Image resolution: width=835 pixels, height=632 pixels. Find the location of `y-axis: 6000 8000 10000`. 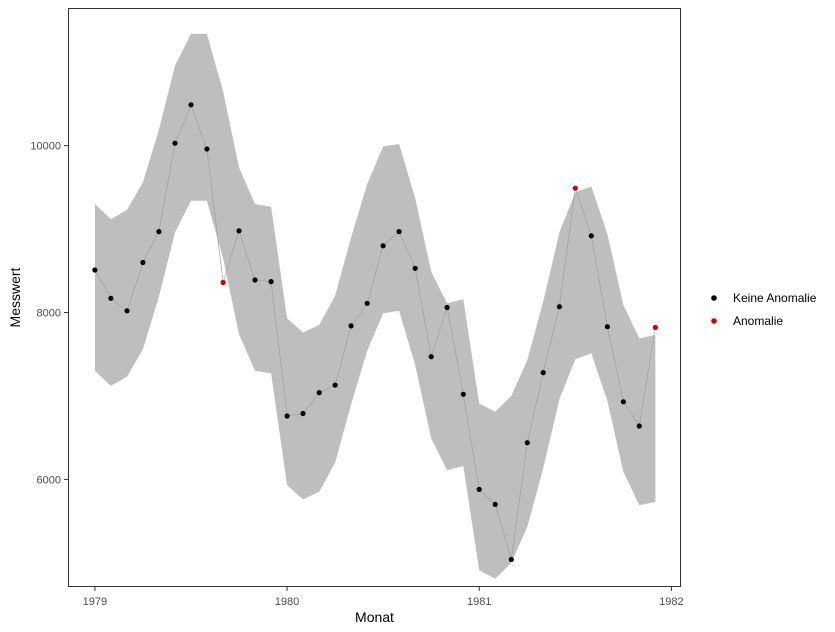

y-axis: 6000 8000 10000 is located at coordinates (49, 313).